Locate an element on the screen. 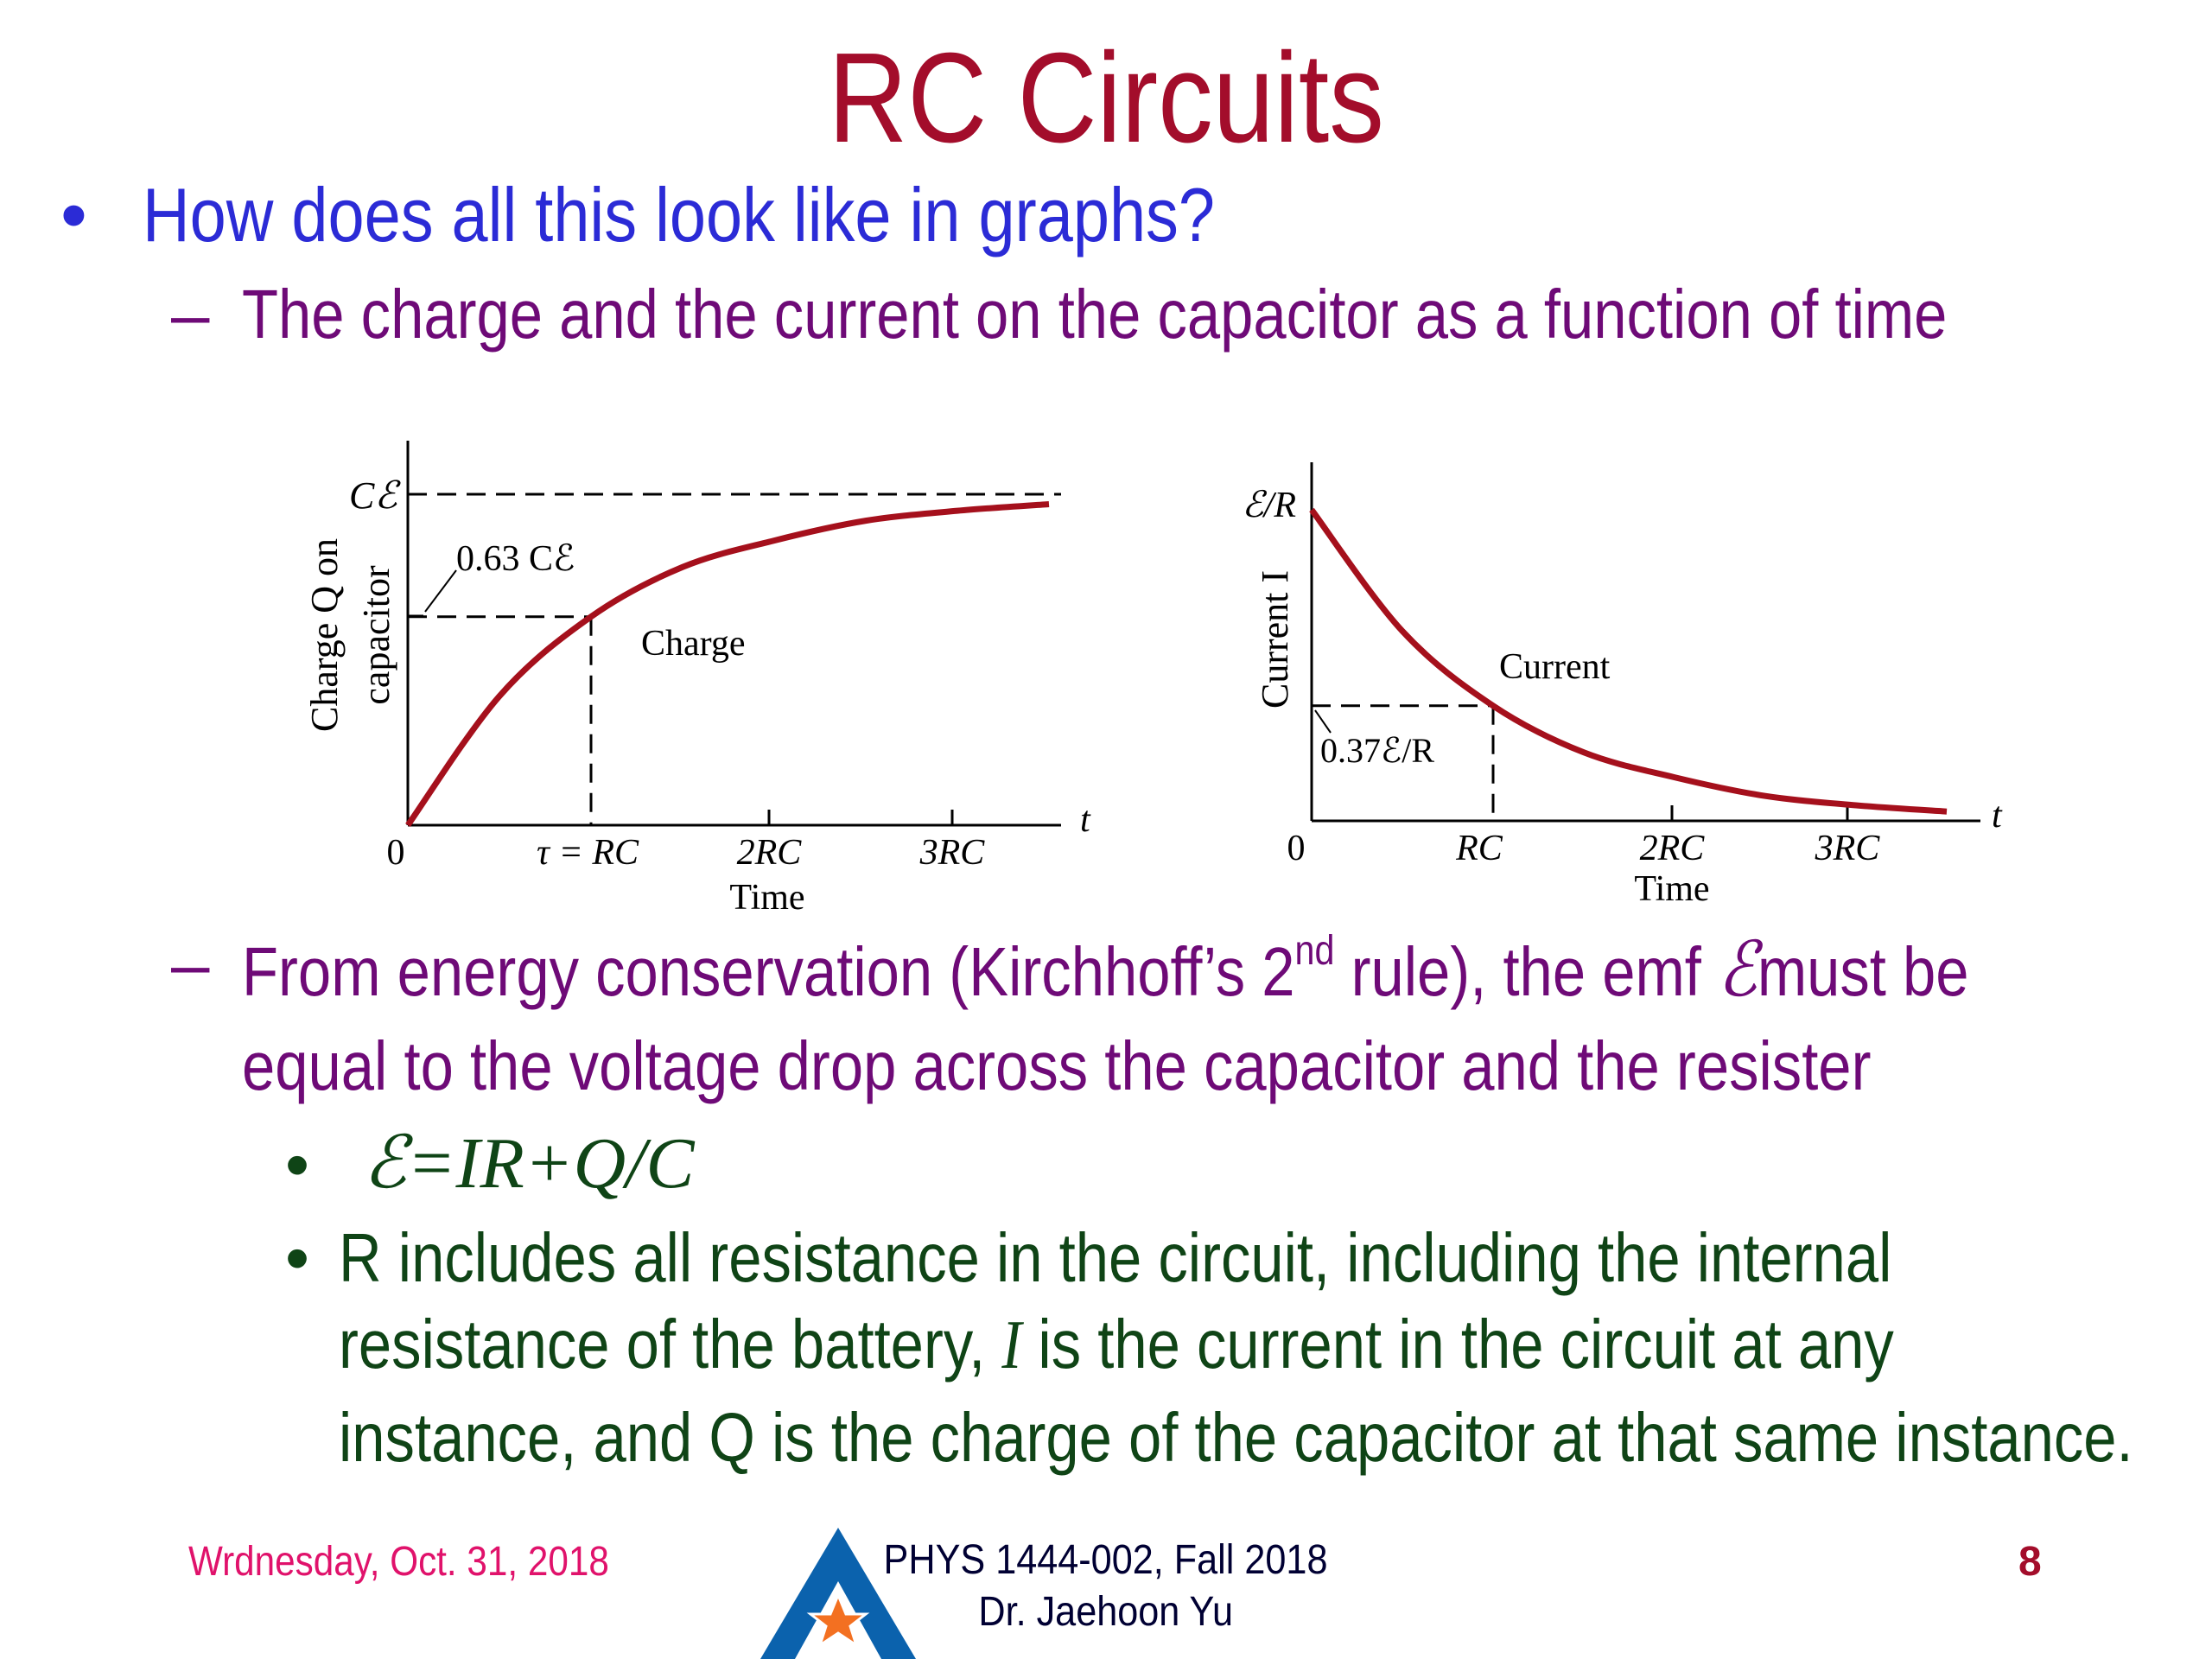 The width and height of the screenshot is (2212, 1659). page-number: 8 is located at coordinates (2030, 1562).